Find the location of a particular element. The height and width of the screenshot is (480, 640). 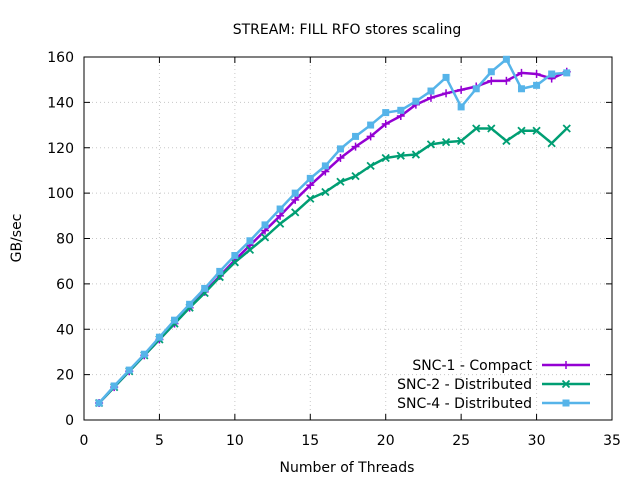

y-tick-label: 20 is located at coordinates (65, 376).